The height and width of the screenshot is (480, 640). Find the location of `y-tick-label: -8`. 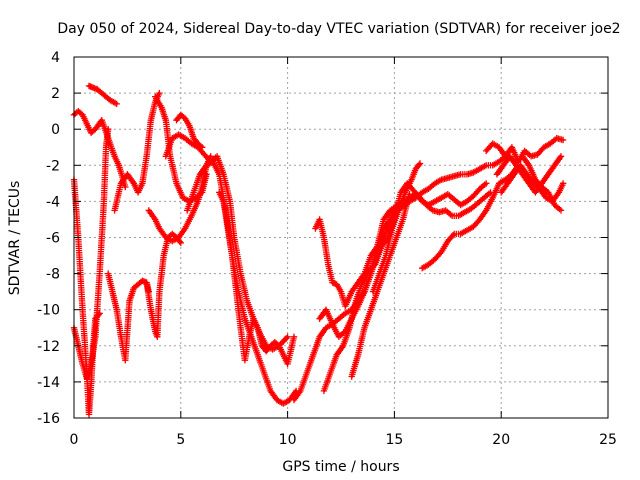

y-tick-label: -8 is located at coordinates (53, 275).